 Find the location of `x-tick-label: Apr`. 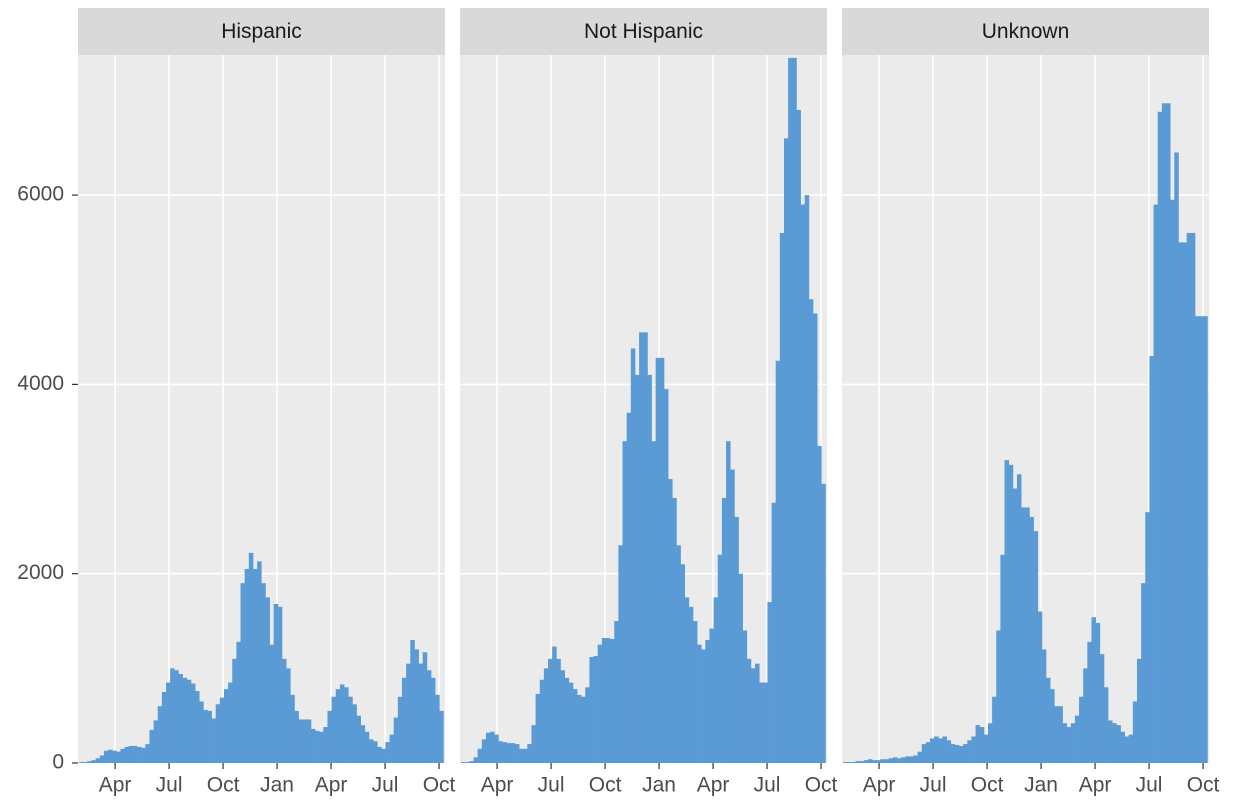

x-tick-label: Apr is located at coordinates (879, 785).